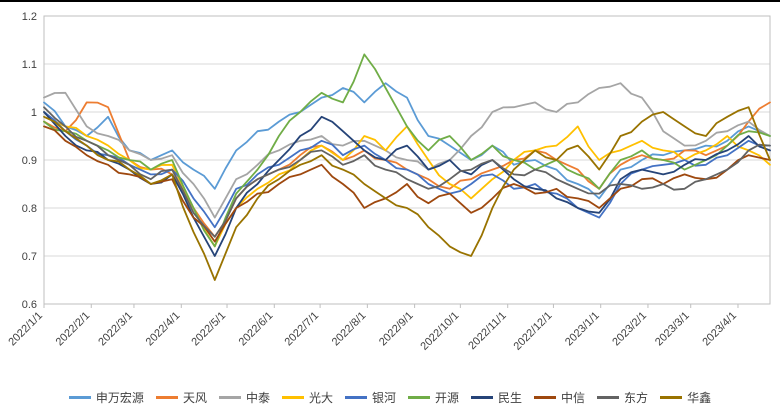  What do you see at coordinates (257, 397) in the screenshot?
I see `legend-label: 中泰` at bounding box center [257, 397].